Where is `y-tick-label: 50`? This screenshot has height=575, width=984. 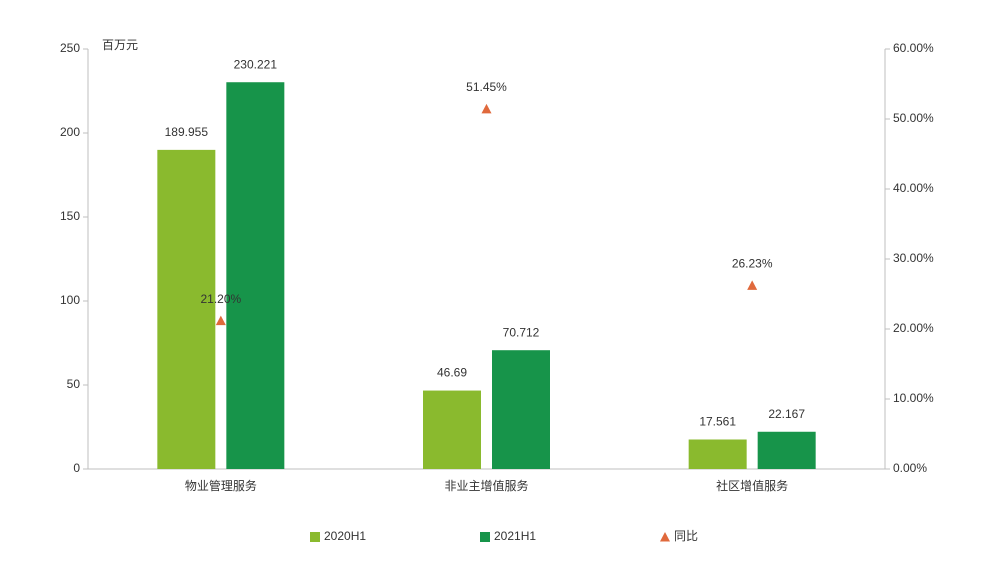
y-tick-label: 50 is located at coordinates (74, 384).